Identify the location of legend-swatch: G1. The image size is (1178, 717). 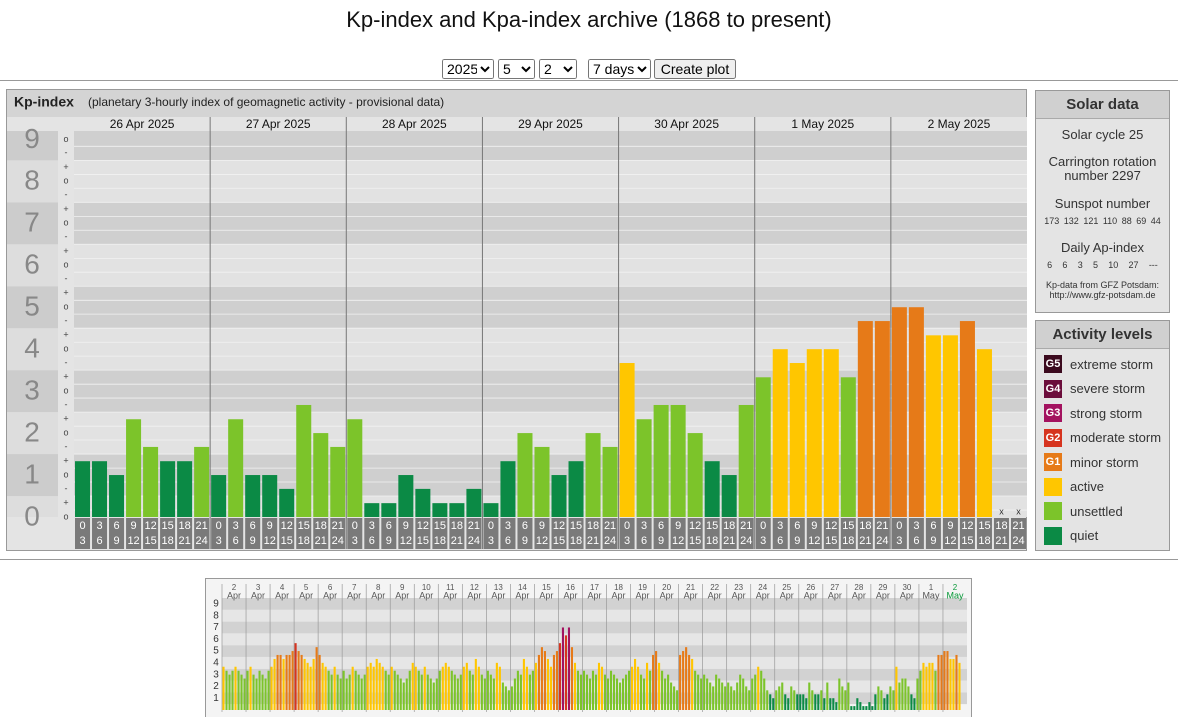
(1053, 462).